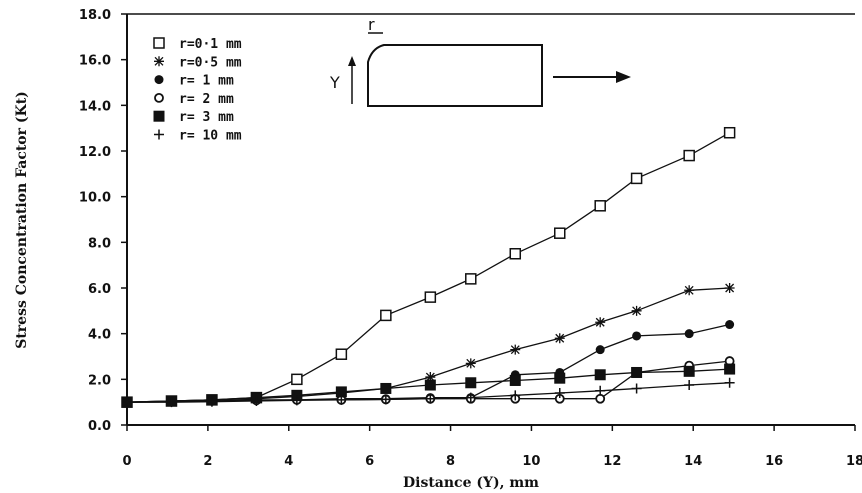 Image resolution: width=862 pixels, height=493 pixels. Describe the element at coordinates (95, 198) in the screenshot. I see `y-tick-label: 10.0` at that location.